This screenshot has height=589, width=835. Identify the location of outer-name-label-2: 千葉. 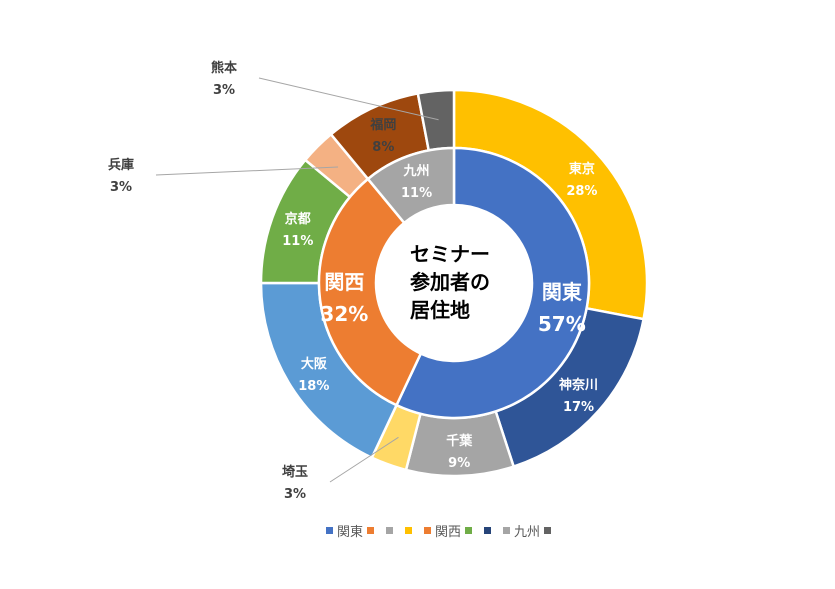
(459, 441).